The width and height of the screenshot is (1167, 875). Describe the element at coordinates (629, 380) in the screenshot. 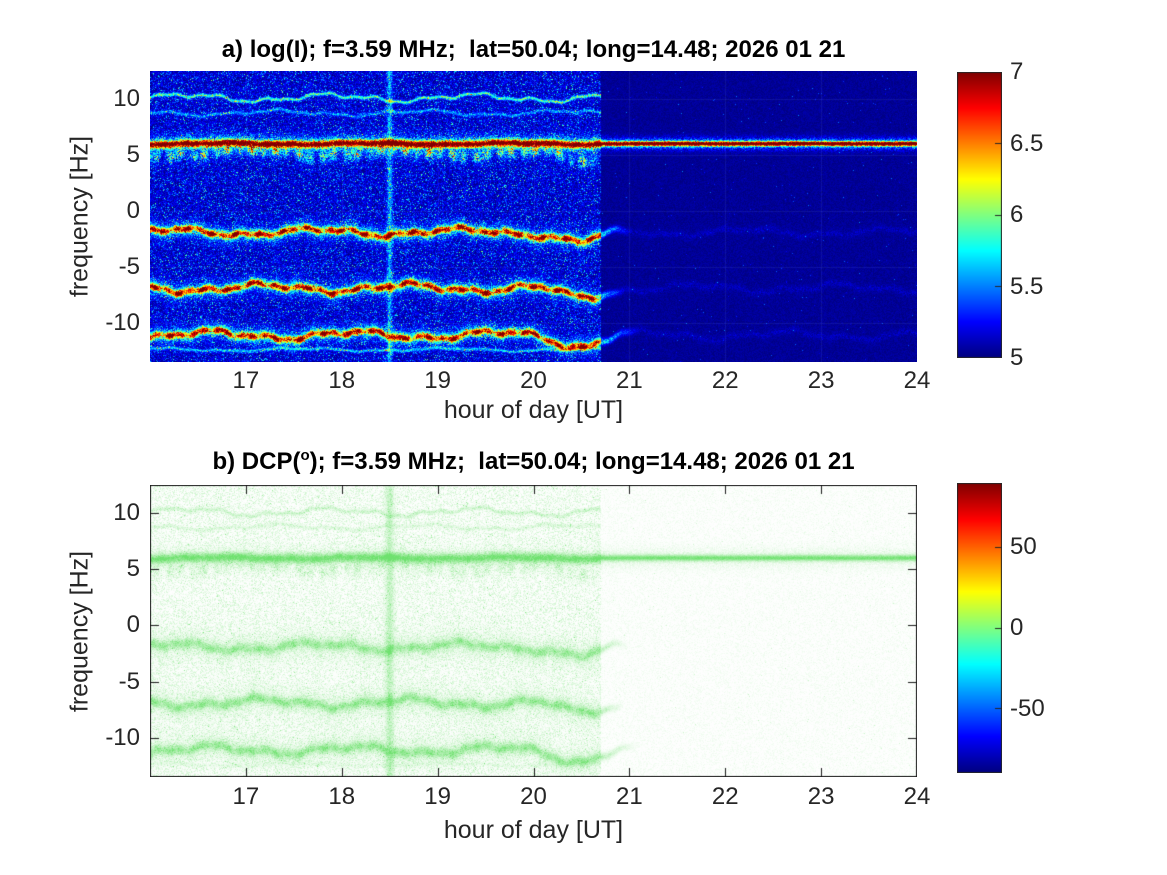

I see `panel-a-xtick-21: 21` at that location.